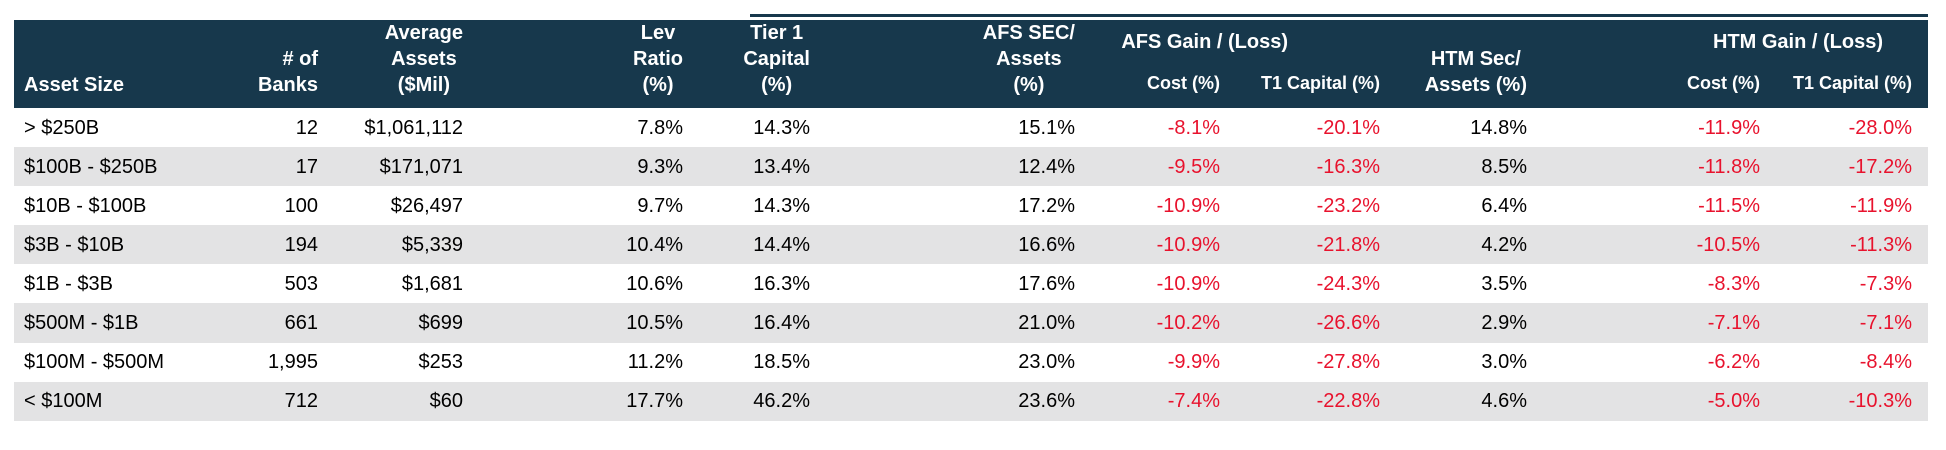 The width and height of the screenshot is (1946, 450). I want to click on cell-htm-t1-capital: -11.3%, so click(1852, 245).